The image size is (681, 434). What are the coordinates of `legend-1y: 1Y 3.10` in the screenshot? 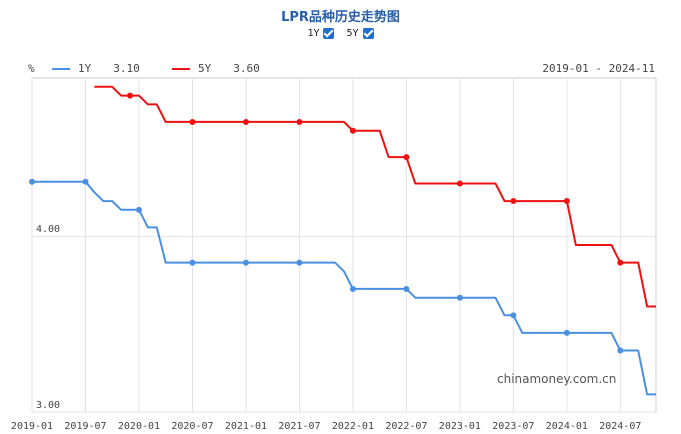 It's located at (96, 68).